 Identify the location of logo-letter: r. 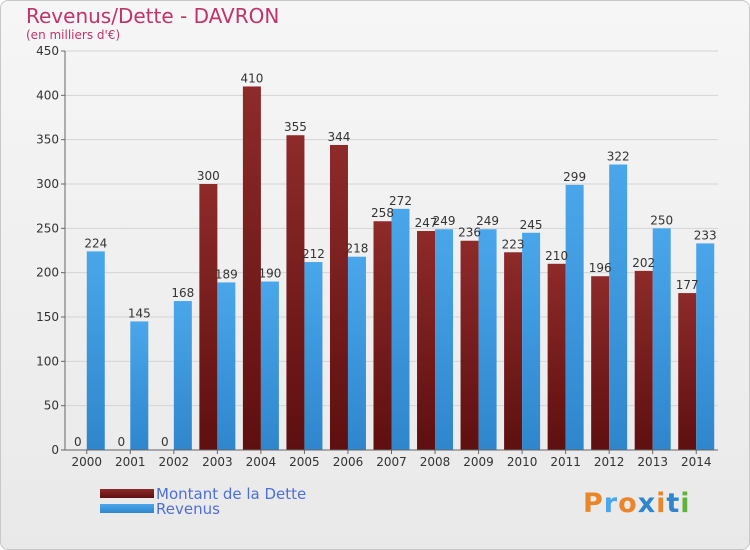
(611, 503).